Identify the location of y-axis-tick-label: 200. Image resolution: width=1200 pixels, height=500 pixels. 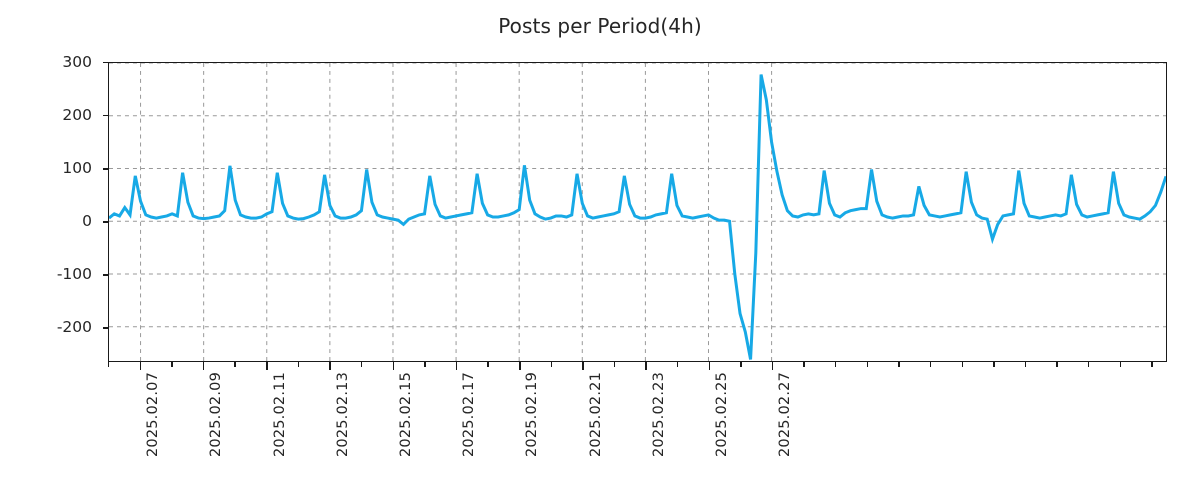
(77, 115).